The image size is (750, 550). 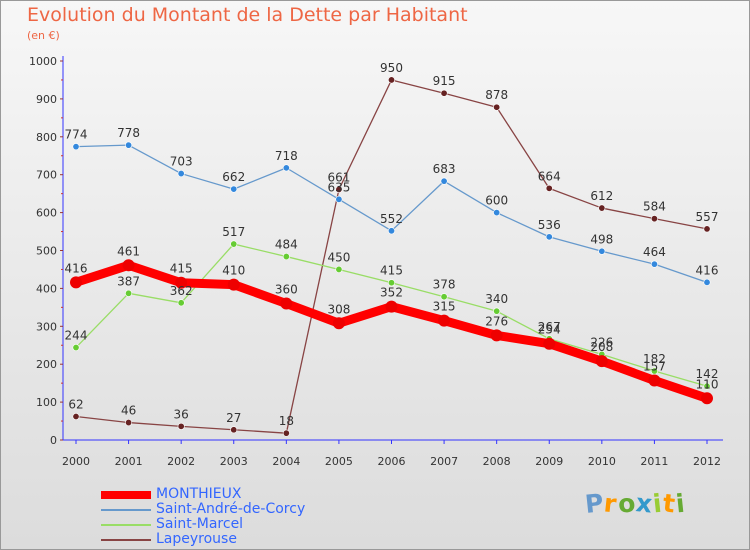 I want to click on y-tick-label: 200, so click(x=46, y=364).